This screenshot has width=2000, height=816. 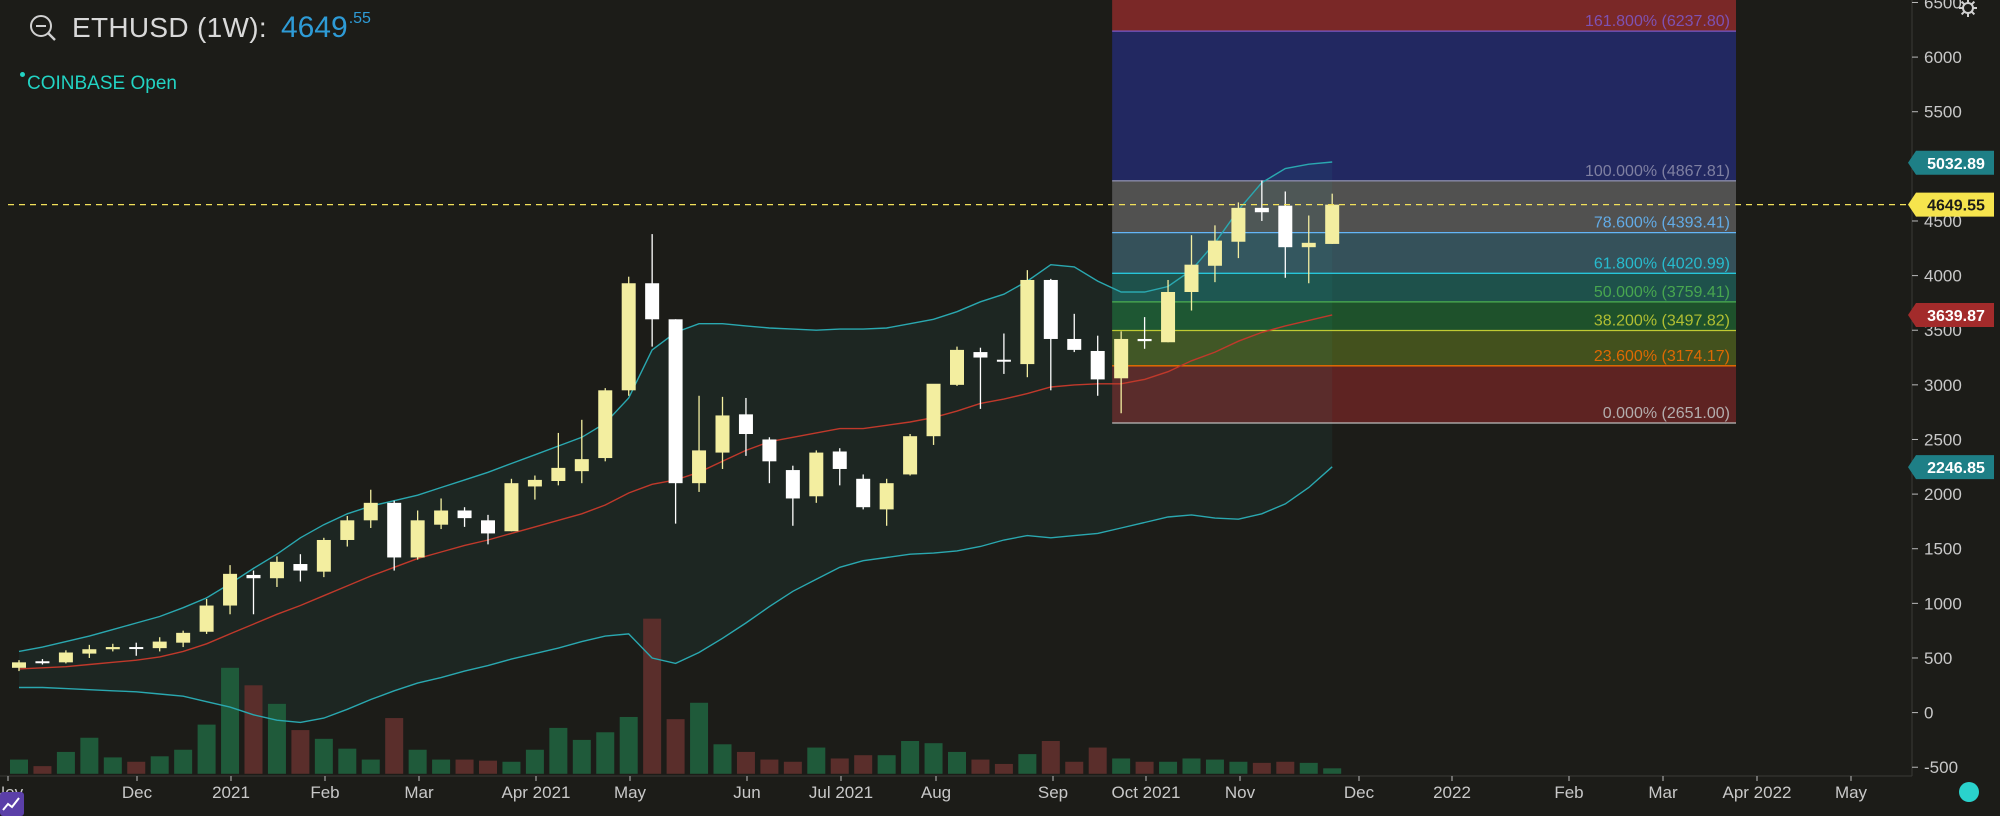 I want to click on indicators-icon-bg, so click(x=12, y=804).